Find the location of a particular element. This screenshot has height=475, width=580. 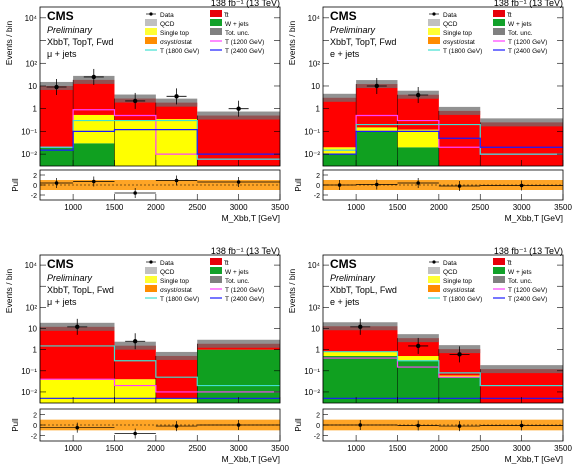

x-tick-label: 1500 is located at coordinates (115, 207).